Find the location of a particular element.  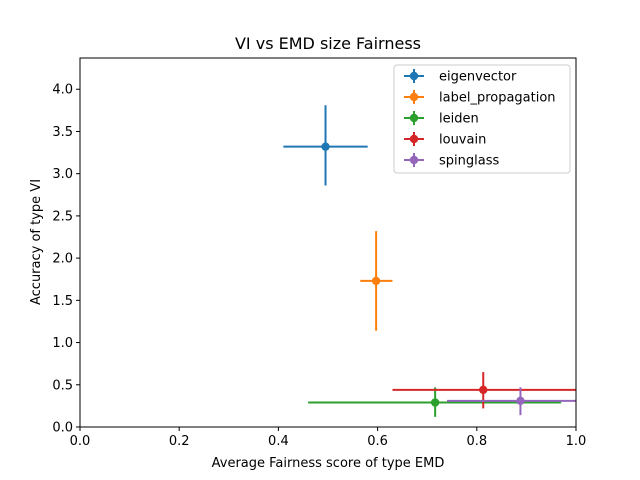

y-tick-label: 0.5 is located at coordinates (62, 385).